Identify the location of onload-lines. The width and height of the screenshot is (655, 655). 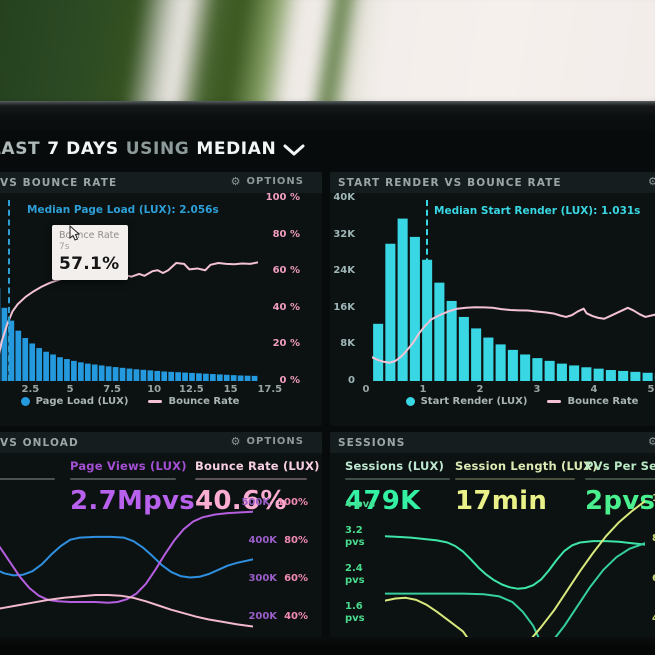
(126, 567).